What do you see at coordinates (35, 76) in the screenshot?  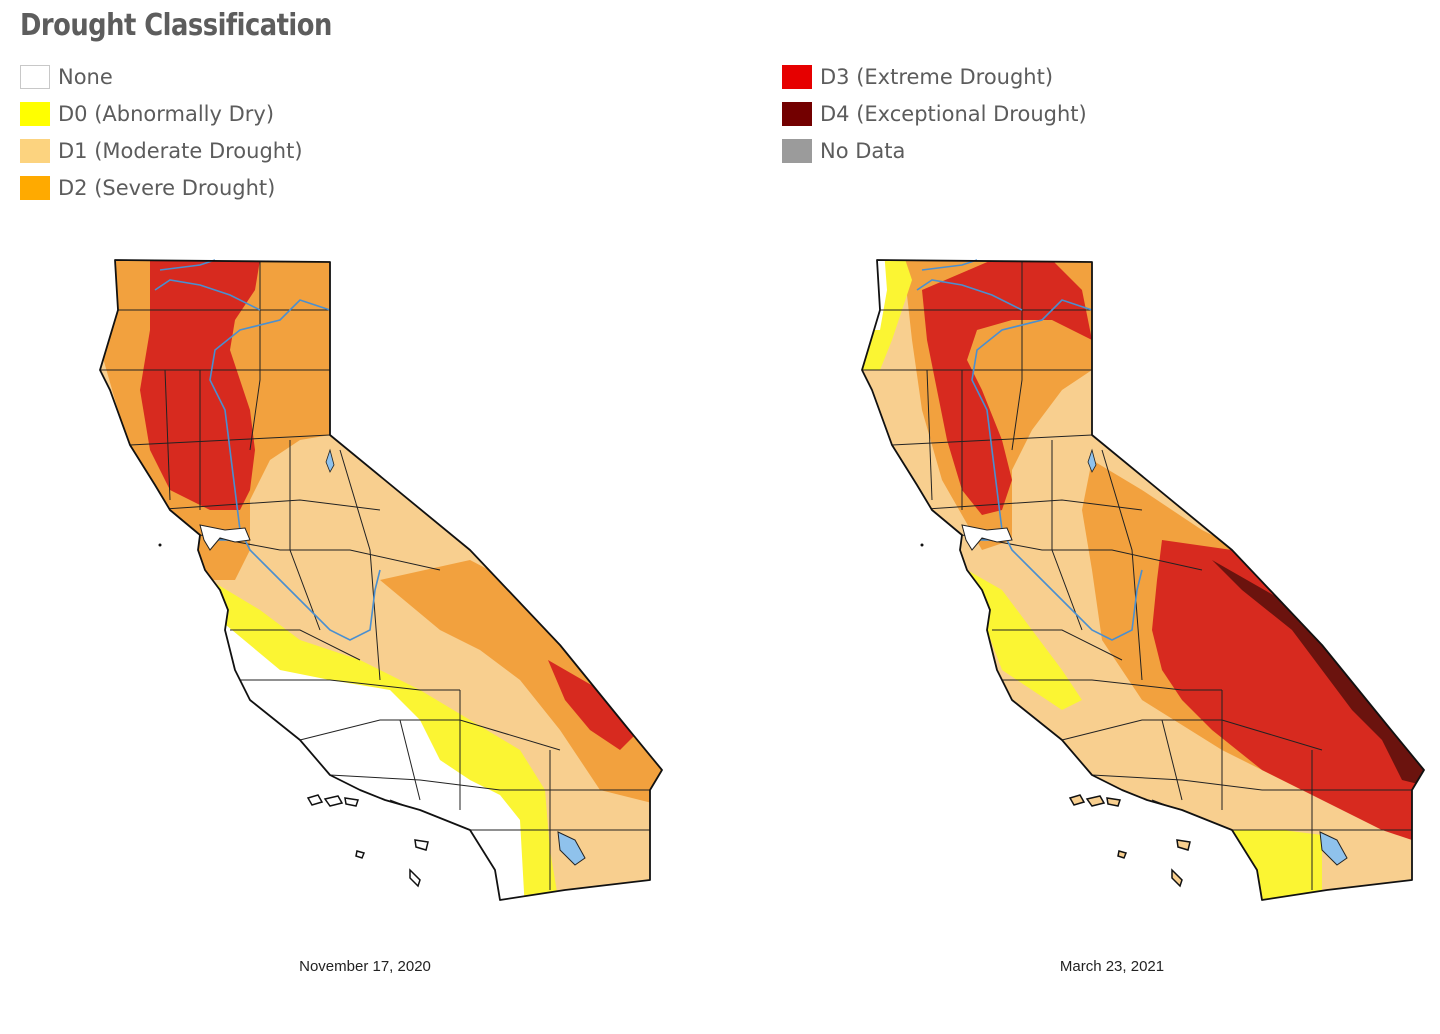 I see `legend-swatch-none` at bounding box center [35, 76].